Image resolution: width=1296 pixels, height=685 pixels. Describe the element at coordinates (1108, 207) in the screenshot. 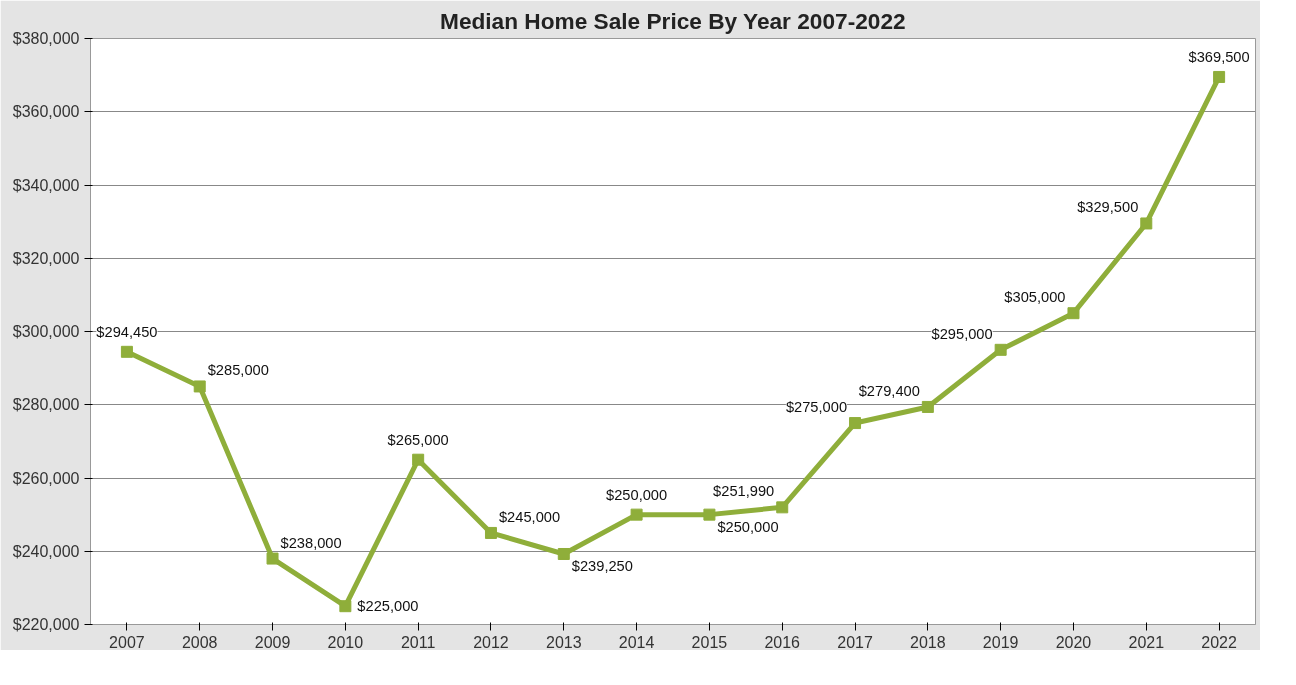

I see `data-label: $329,500` at that location.